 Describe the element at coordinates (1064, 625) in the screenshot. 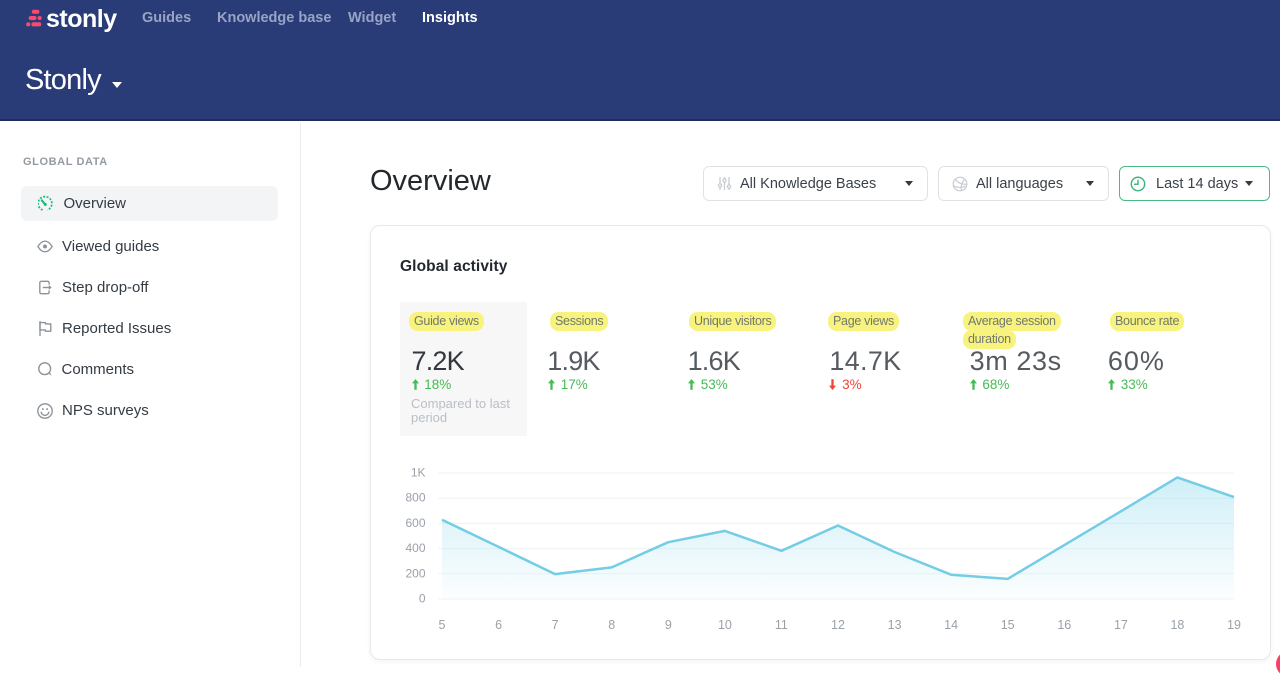

I see `svg-text: 16` at that location.